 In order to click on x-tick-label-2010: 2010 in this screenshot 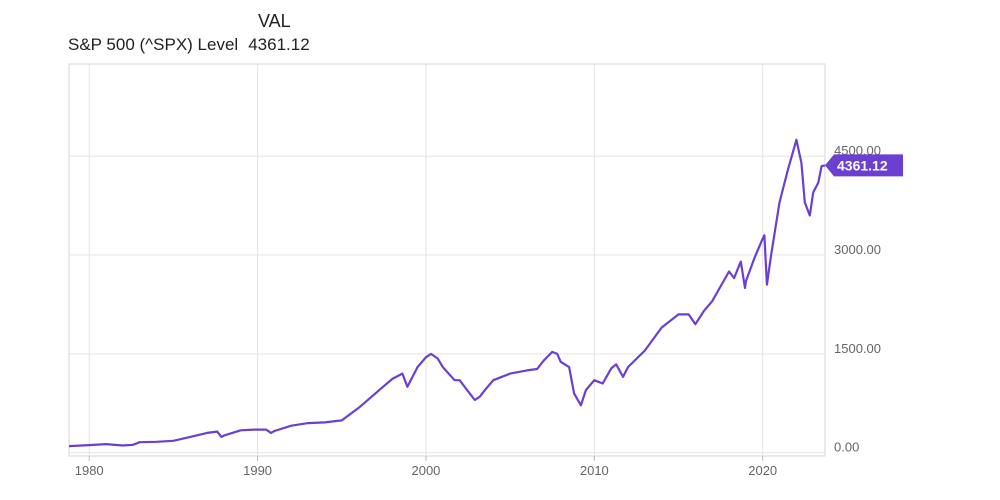, I will do `click(594, 470)`.